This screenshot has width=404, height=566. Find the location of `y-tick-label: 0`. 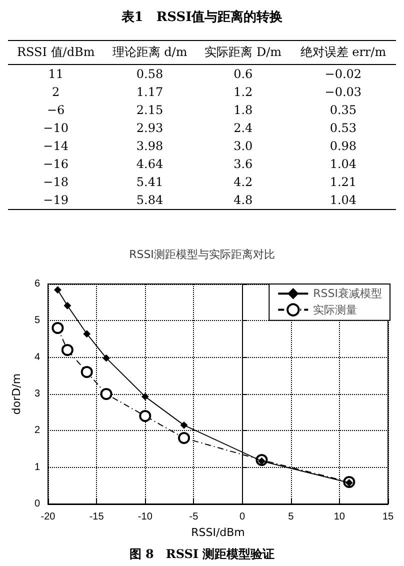

y-tick-label: 0 is located at coordinates (37, 504).